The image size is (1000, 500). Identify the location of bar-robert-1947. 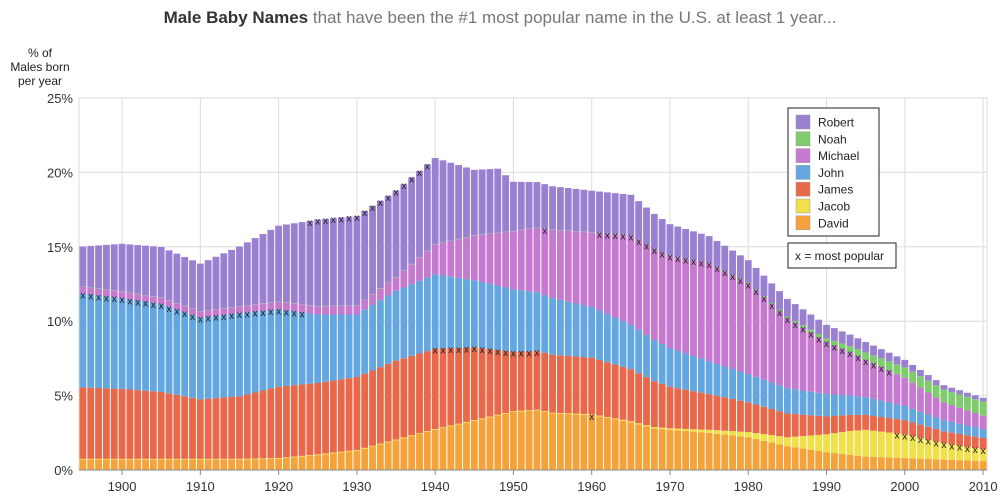
(490, 201).